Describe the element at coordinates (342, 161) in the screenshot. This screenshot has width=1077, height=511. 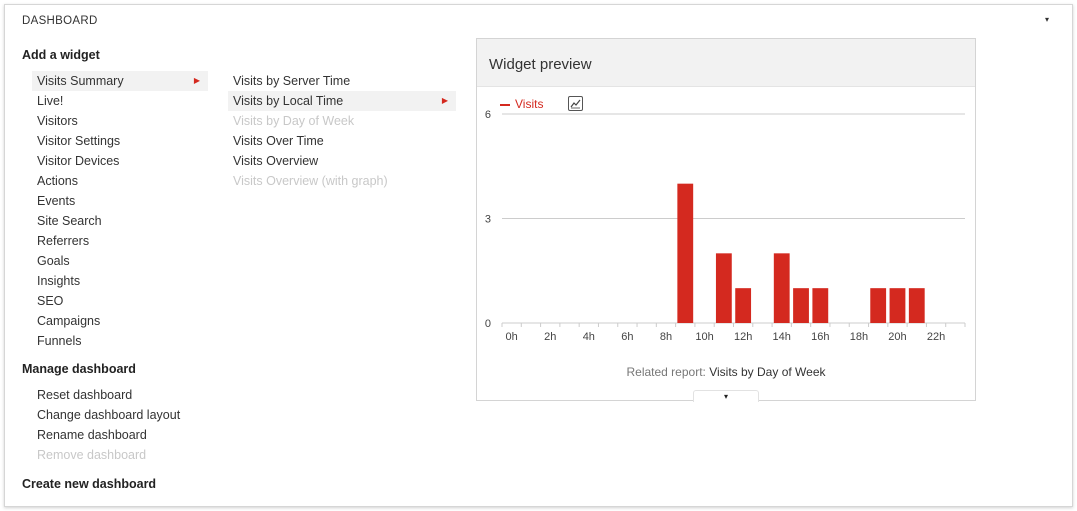
I see `widget-item-visits-overview: Visits Overview` at that location.